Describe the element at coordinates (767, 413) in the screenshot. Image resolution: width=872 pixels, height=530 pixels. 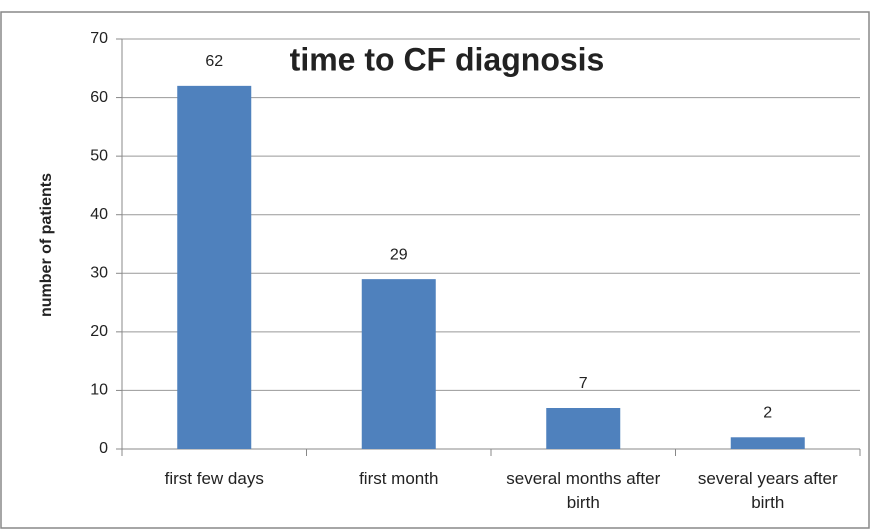
I see `data-label: 2` at that location.